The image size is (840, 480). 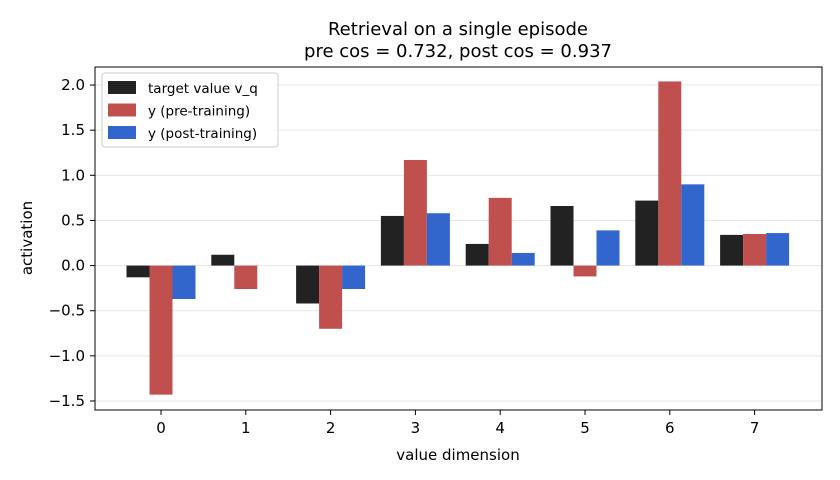 I want to click on x-tick-label: 0, so click(x=161, y=428).